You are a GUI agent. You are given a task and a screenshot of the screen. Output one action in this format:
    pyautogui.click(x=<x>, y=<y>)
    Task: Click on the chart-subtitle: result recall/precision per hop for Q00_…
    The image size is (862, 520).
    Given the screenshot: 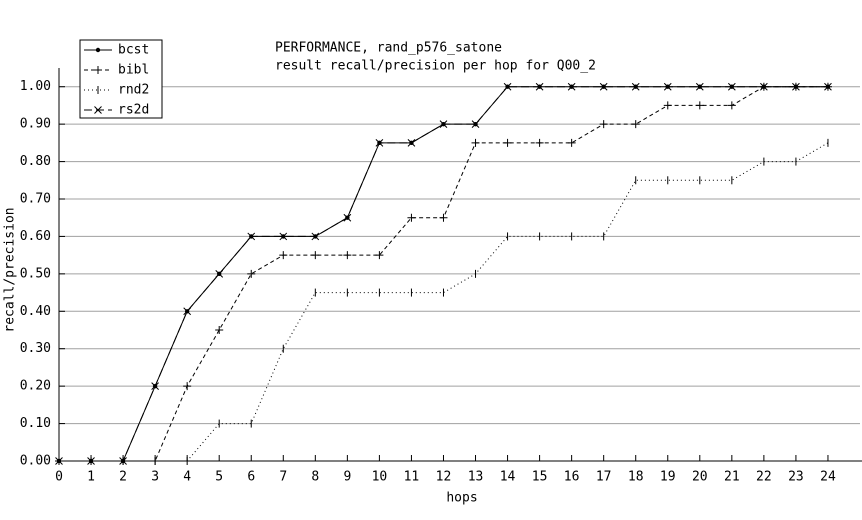 What is the action you would take?
    pyautogui.click(x=435, y=66)
    